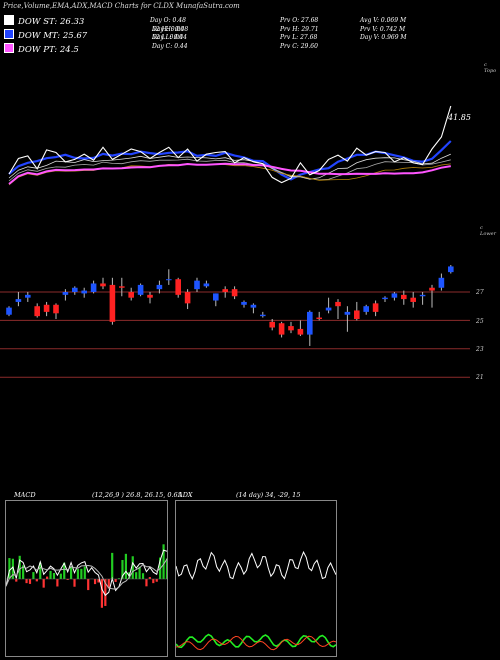 The image size is (500, 660). I want to click on plus-di-line, so click(256, 641).